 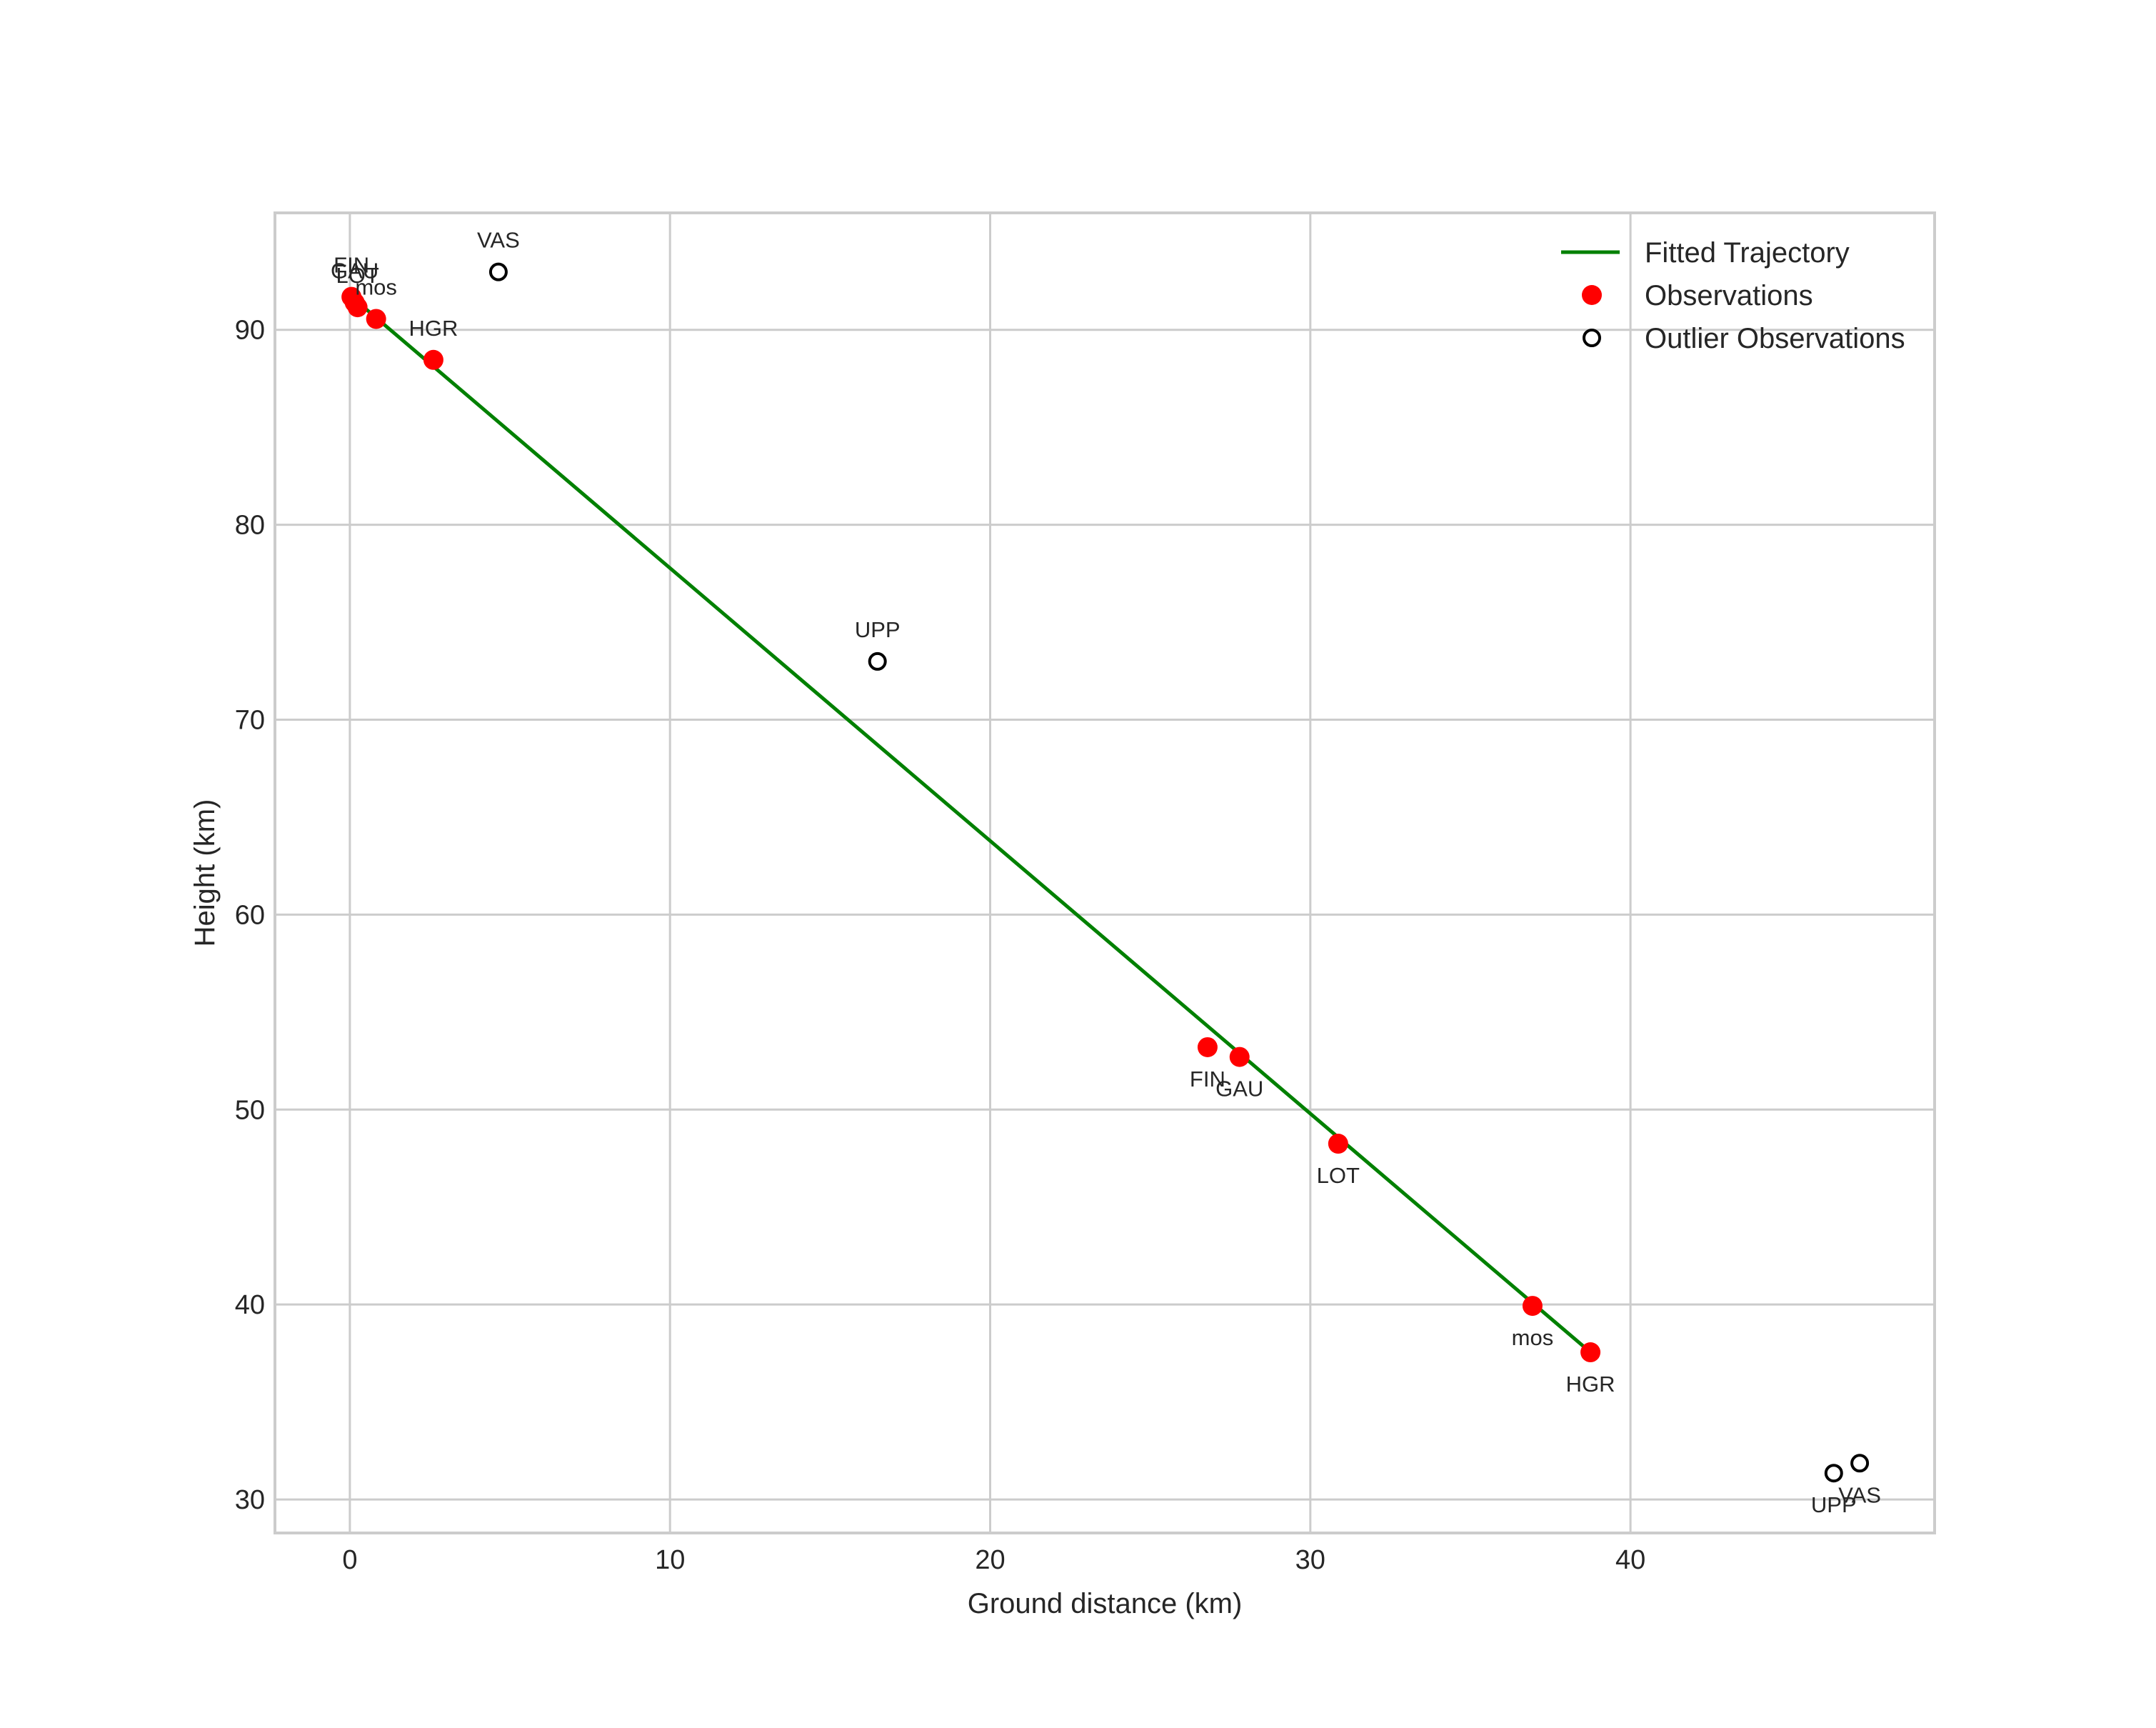 What do you see at coordinates (1310, 1560) in the screenshot?
I see `x-tick-label: 30` at bounding box center [1310, 1560].